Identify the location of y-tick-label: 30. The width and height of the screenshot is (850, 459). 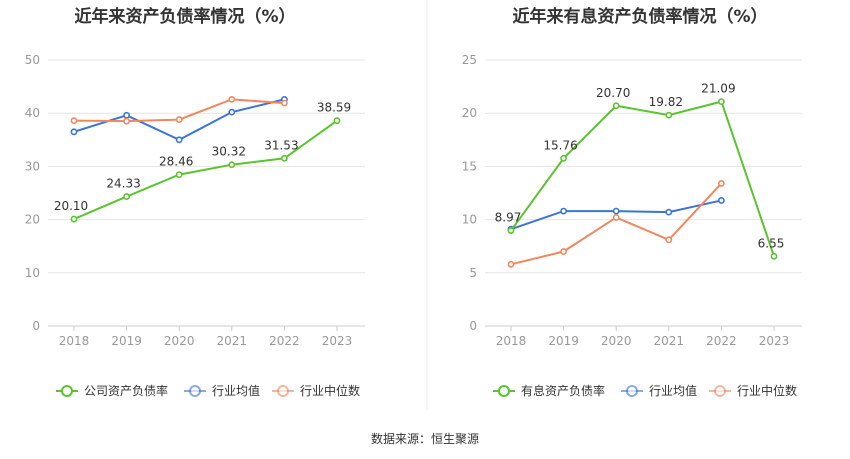
(32, 166).